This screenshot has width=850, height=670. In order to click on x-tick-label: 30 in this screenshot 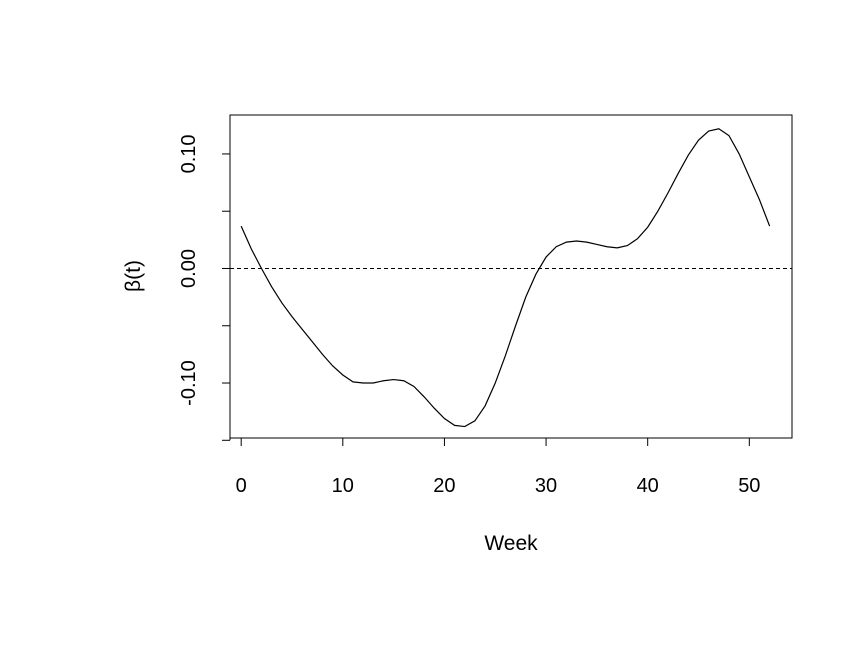, I will do `click(546, 486)`.